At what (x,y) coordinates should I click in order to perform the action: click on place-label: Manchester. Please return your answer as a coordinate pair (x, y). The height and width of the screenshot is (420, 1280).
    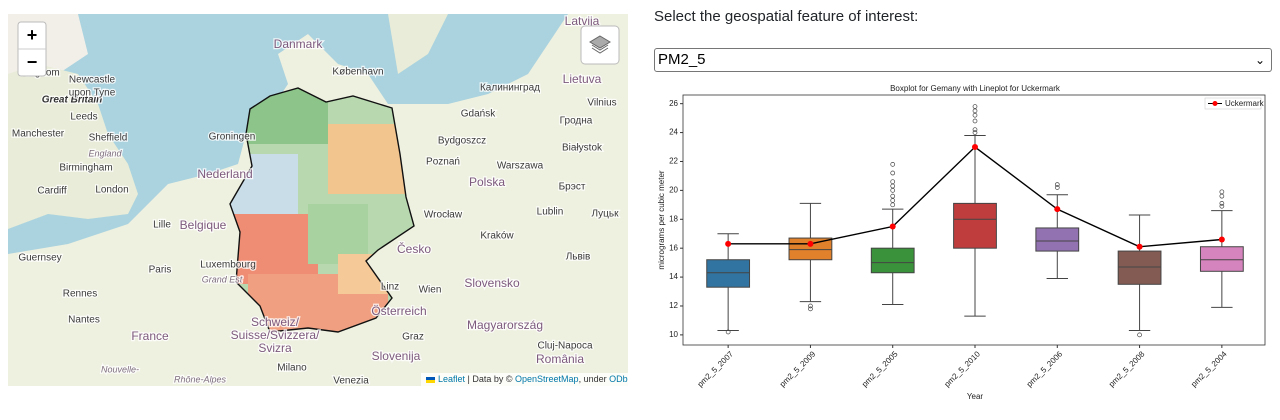
    Looking at the image, I should click on (38, 134).